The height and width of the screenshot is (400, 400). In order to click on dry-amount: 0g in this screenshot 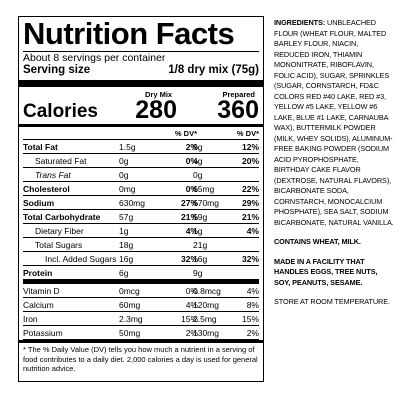, I will do `click(124, 161)`.